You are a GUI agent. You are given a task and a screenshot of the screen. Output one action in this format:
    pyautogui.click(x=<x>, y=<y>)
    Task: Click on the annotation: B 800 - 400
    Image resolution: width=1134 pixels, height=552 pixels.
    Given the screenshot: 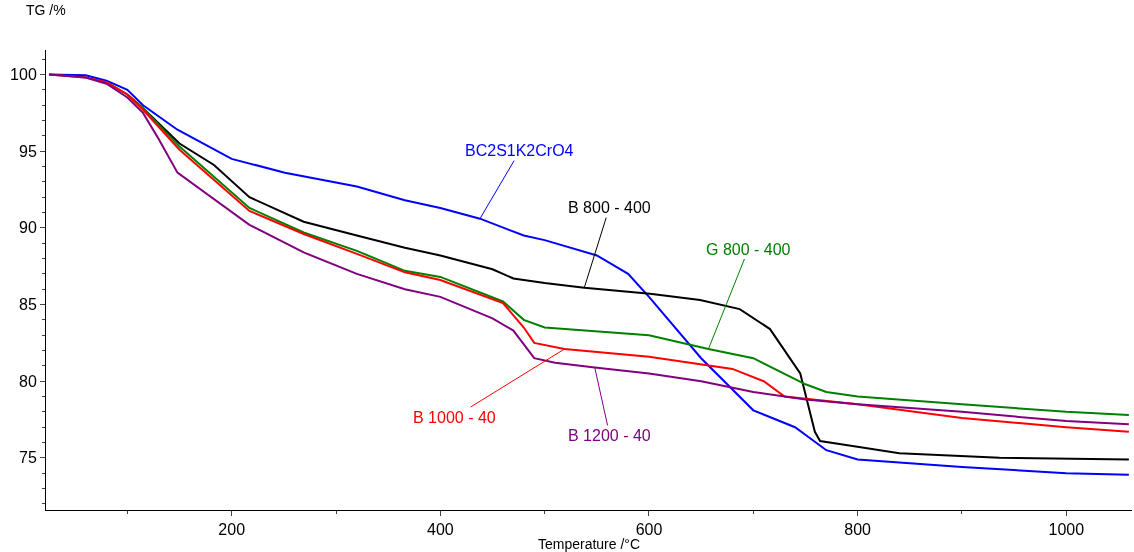 What is the action you would take?
    pyautogui.click(x=609, y=207)
    